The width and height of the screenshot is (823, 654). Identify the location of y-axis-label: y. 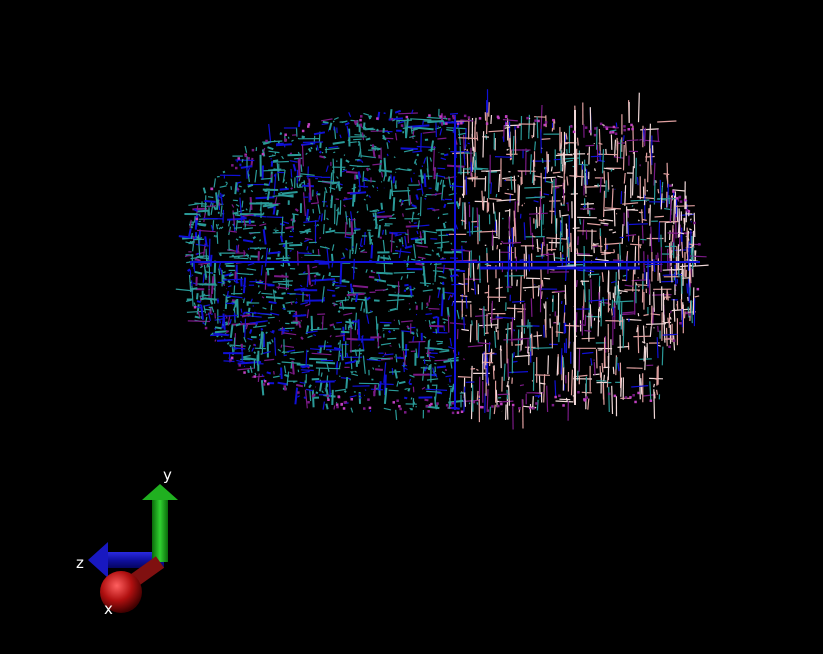
(167, 475).